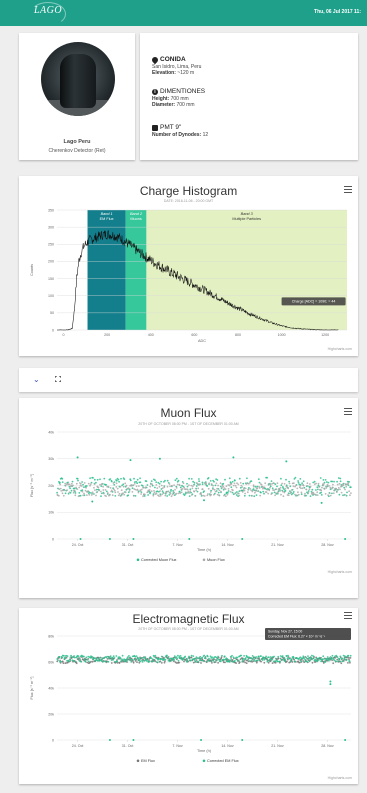 The width and height of the screenshot is (367, 793). I want to click on lago-logo: LAGO, so click(48, 10).